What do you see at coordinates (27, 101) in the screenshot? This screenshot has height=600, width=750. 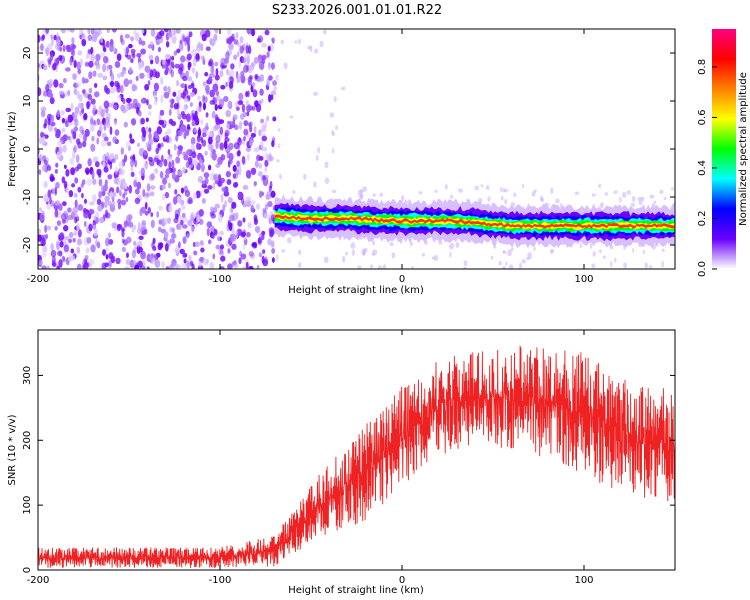 I see `spectrogram-y-tick-label: 10` at bounding box center [27, 101].